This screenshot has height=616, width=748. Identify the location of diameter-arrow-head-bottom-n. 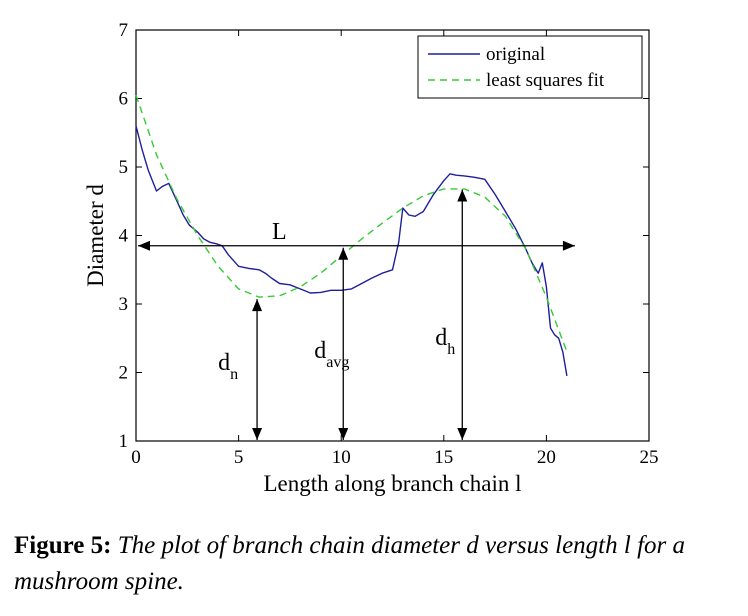
(257, 434).